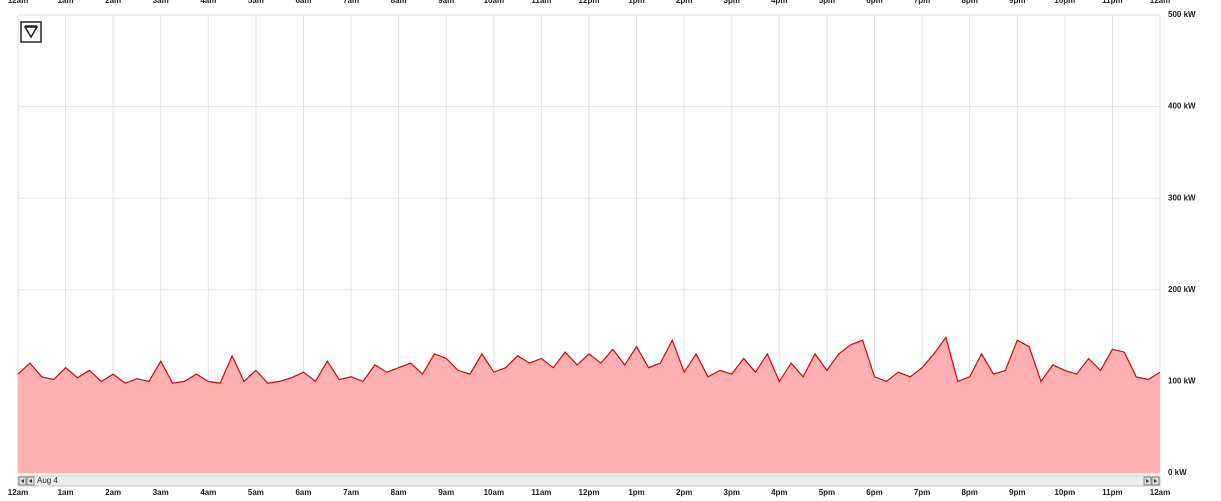  Describe the element at coordinates (589, 360) in the screenshot. I see `line` at that location.